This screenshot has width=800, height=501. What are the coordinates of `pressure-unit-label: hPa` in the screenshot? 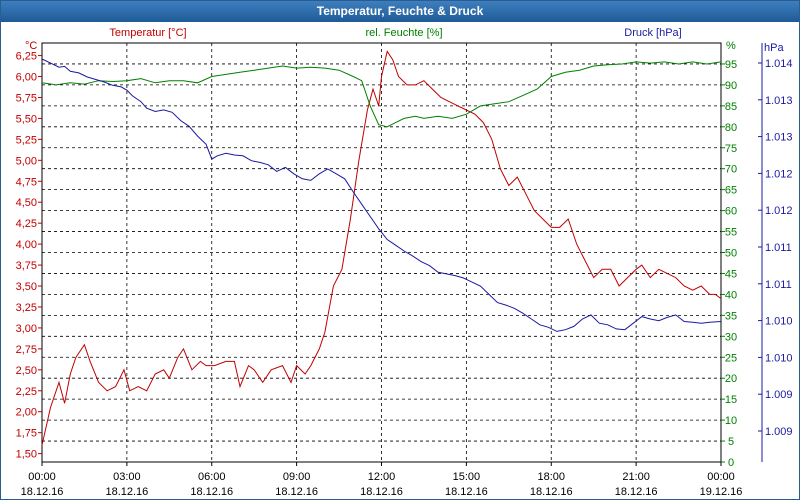 It's located at (774, 48).